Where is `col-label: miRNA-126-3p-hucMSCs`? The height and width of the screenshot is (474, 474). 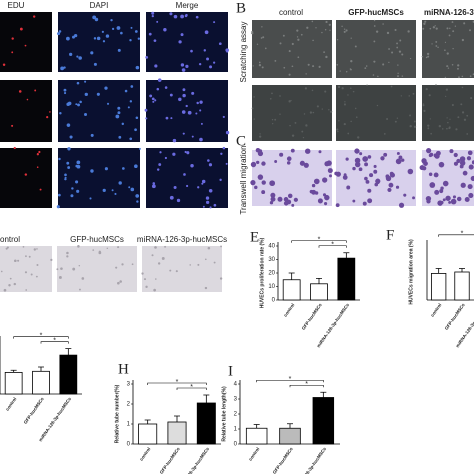 col-label: miRNA-126-3p-hucMSCs is located at coordinates (182, 239).